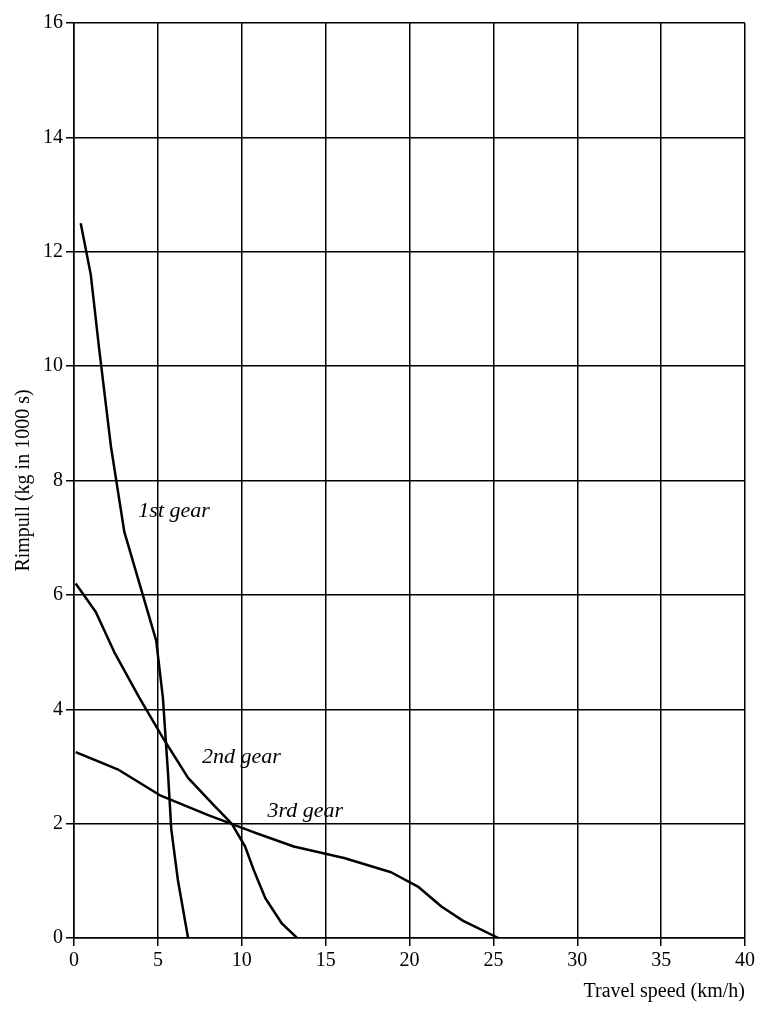 This screenshot has width=773, height=1024. What do you see at coordinates (58, 936) in the screenshot?
I see `y-tick-label: 0` at bounding box center [58, 936].